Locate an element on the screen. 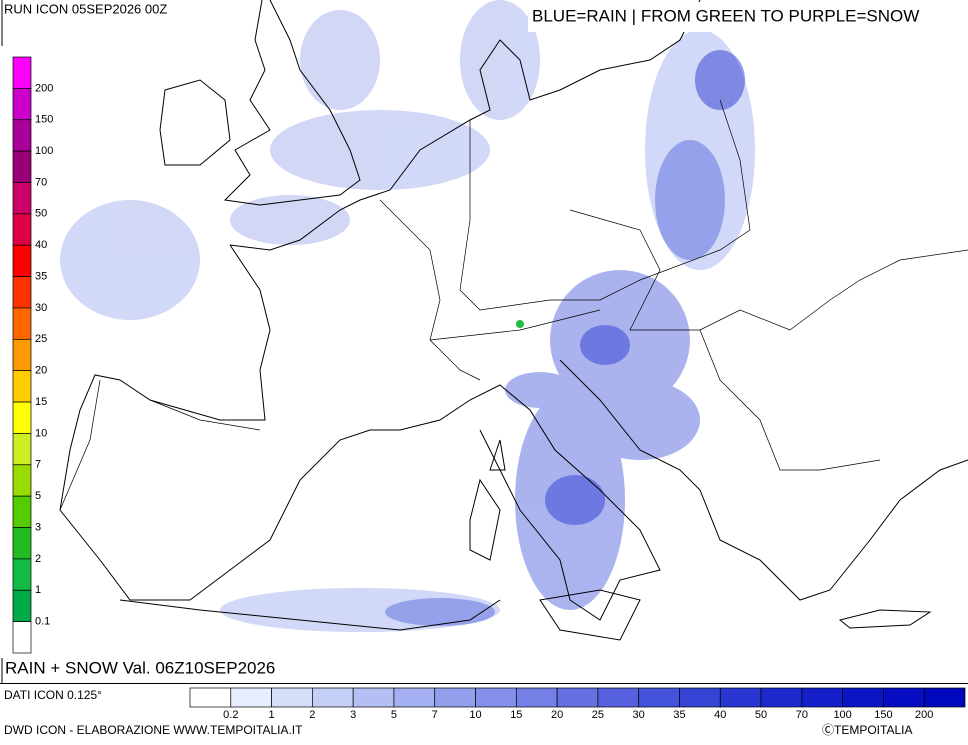  rain-legend: 0.2 1 2 3 5 7 10 15 20 25 30 35 40 50 70 100 150 200 is located at coordinates (577, 704).